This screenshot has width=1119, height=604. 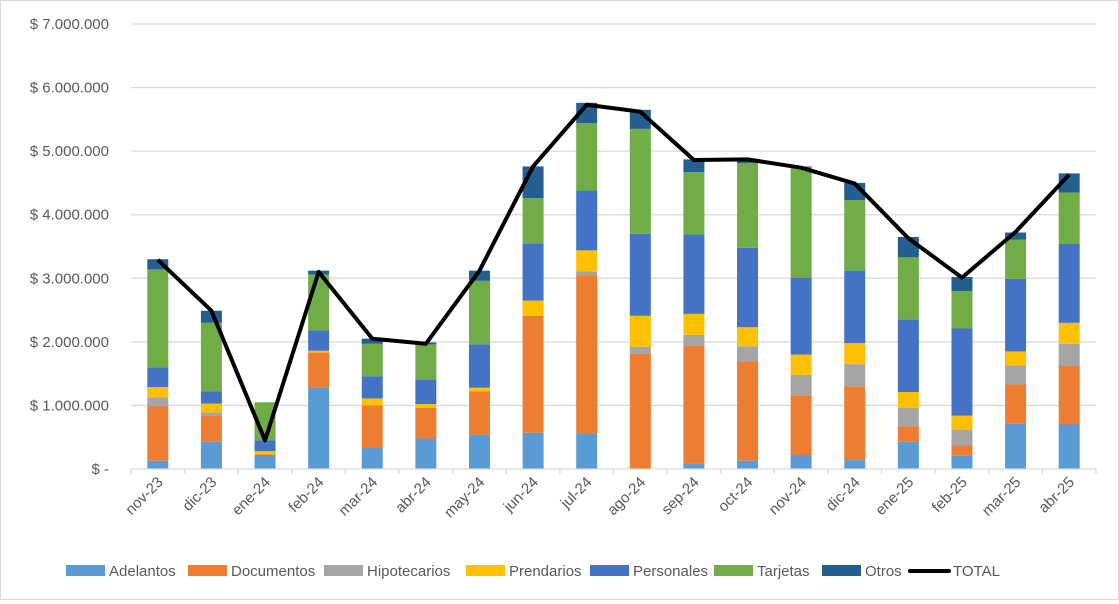 What do you see at coordinates (670, 571) in the screenshot?
I see `legend-label: Personales` at bounding box center [670, 571].